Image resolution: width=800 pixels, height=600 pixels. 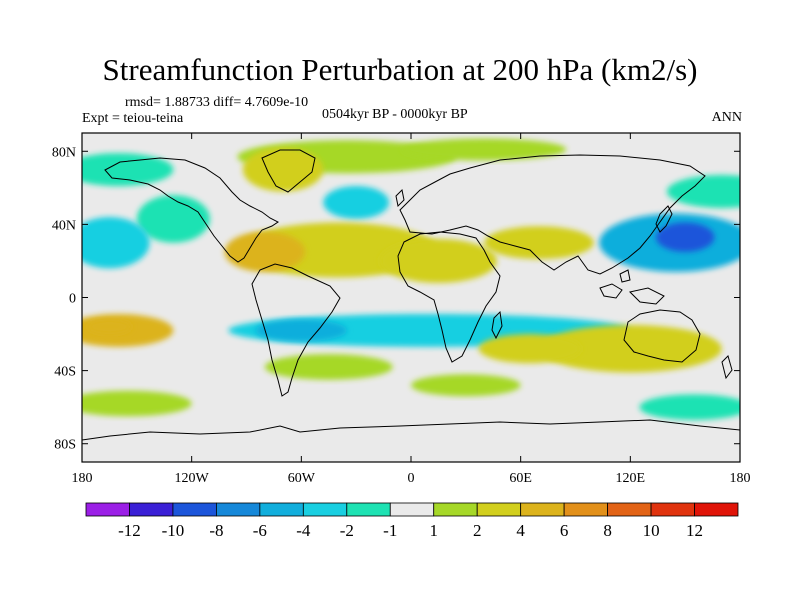 I want to click on x-tick-label: 0, so click(x=411, y=478).